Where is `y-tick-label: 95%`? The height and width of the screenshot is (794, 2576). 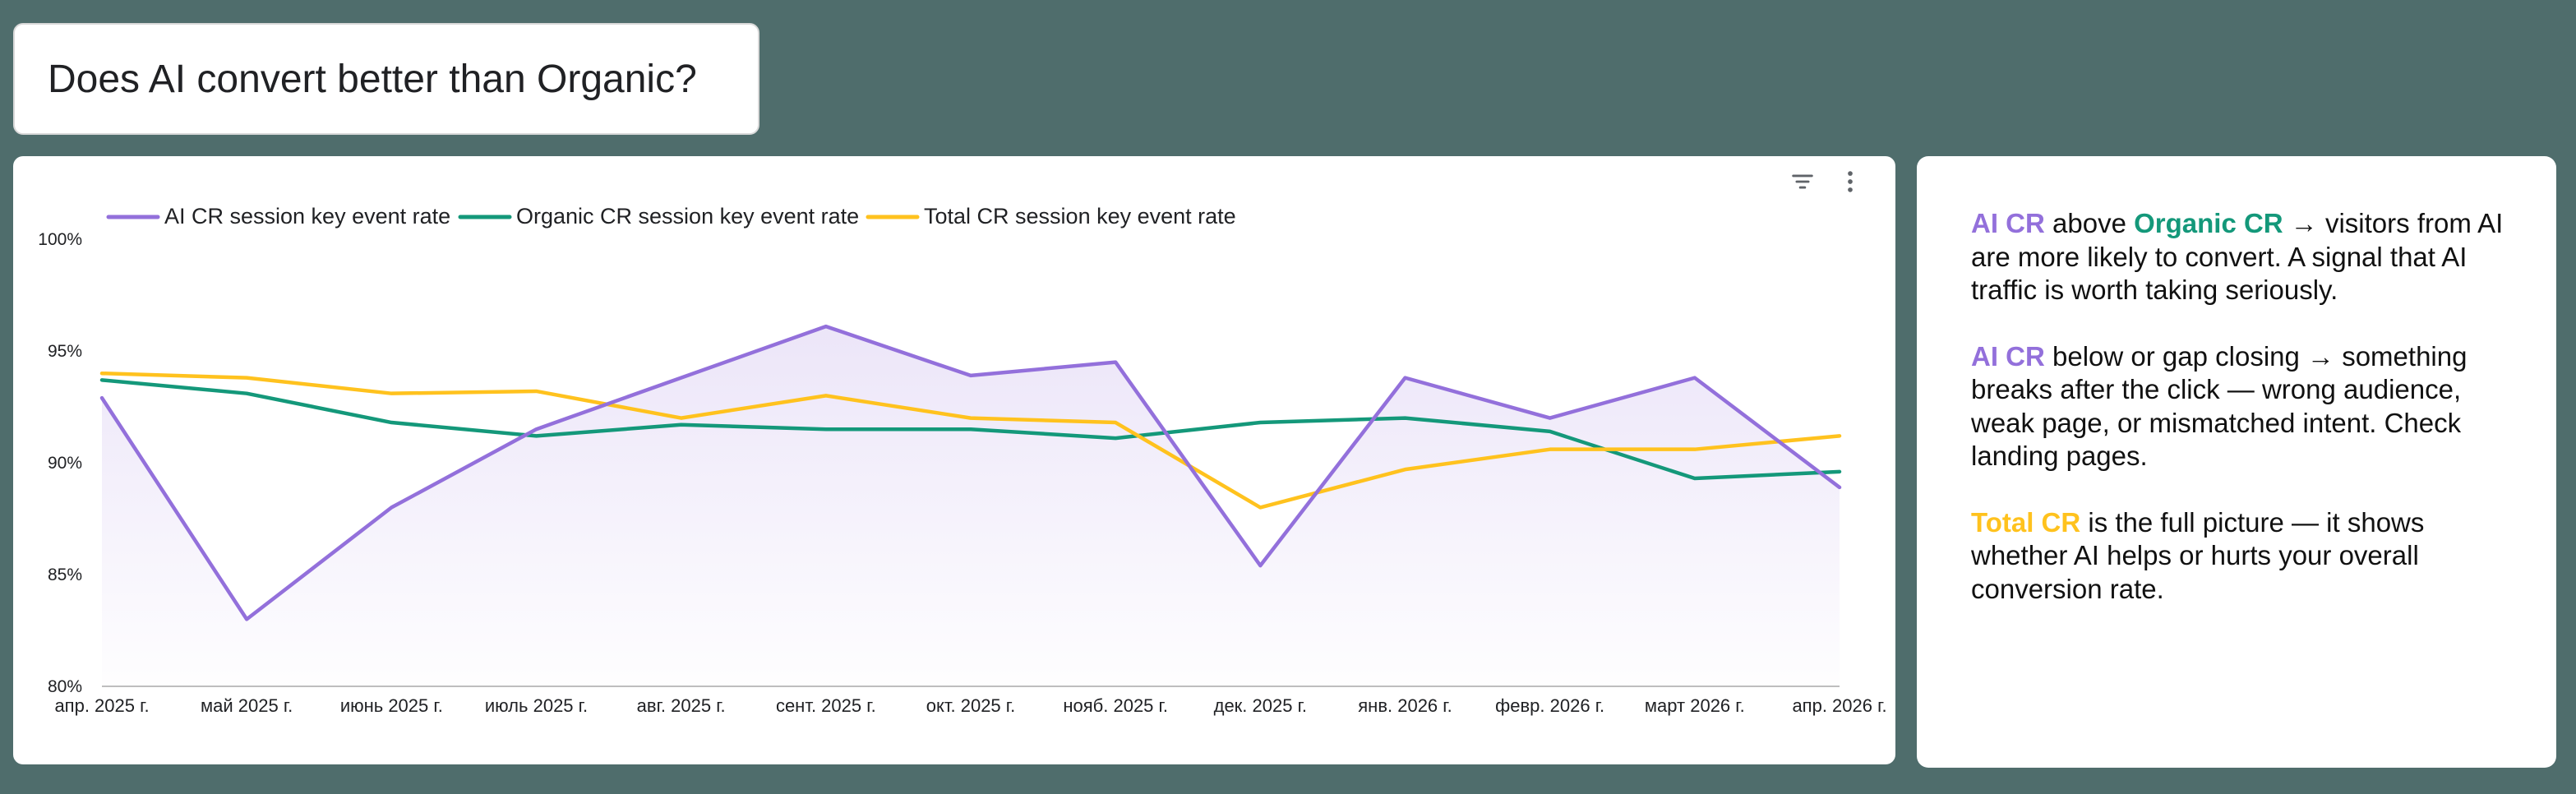
y-tick-label: 95% is located at coordinates (65, 351).